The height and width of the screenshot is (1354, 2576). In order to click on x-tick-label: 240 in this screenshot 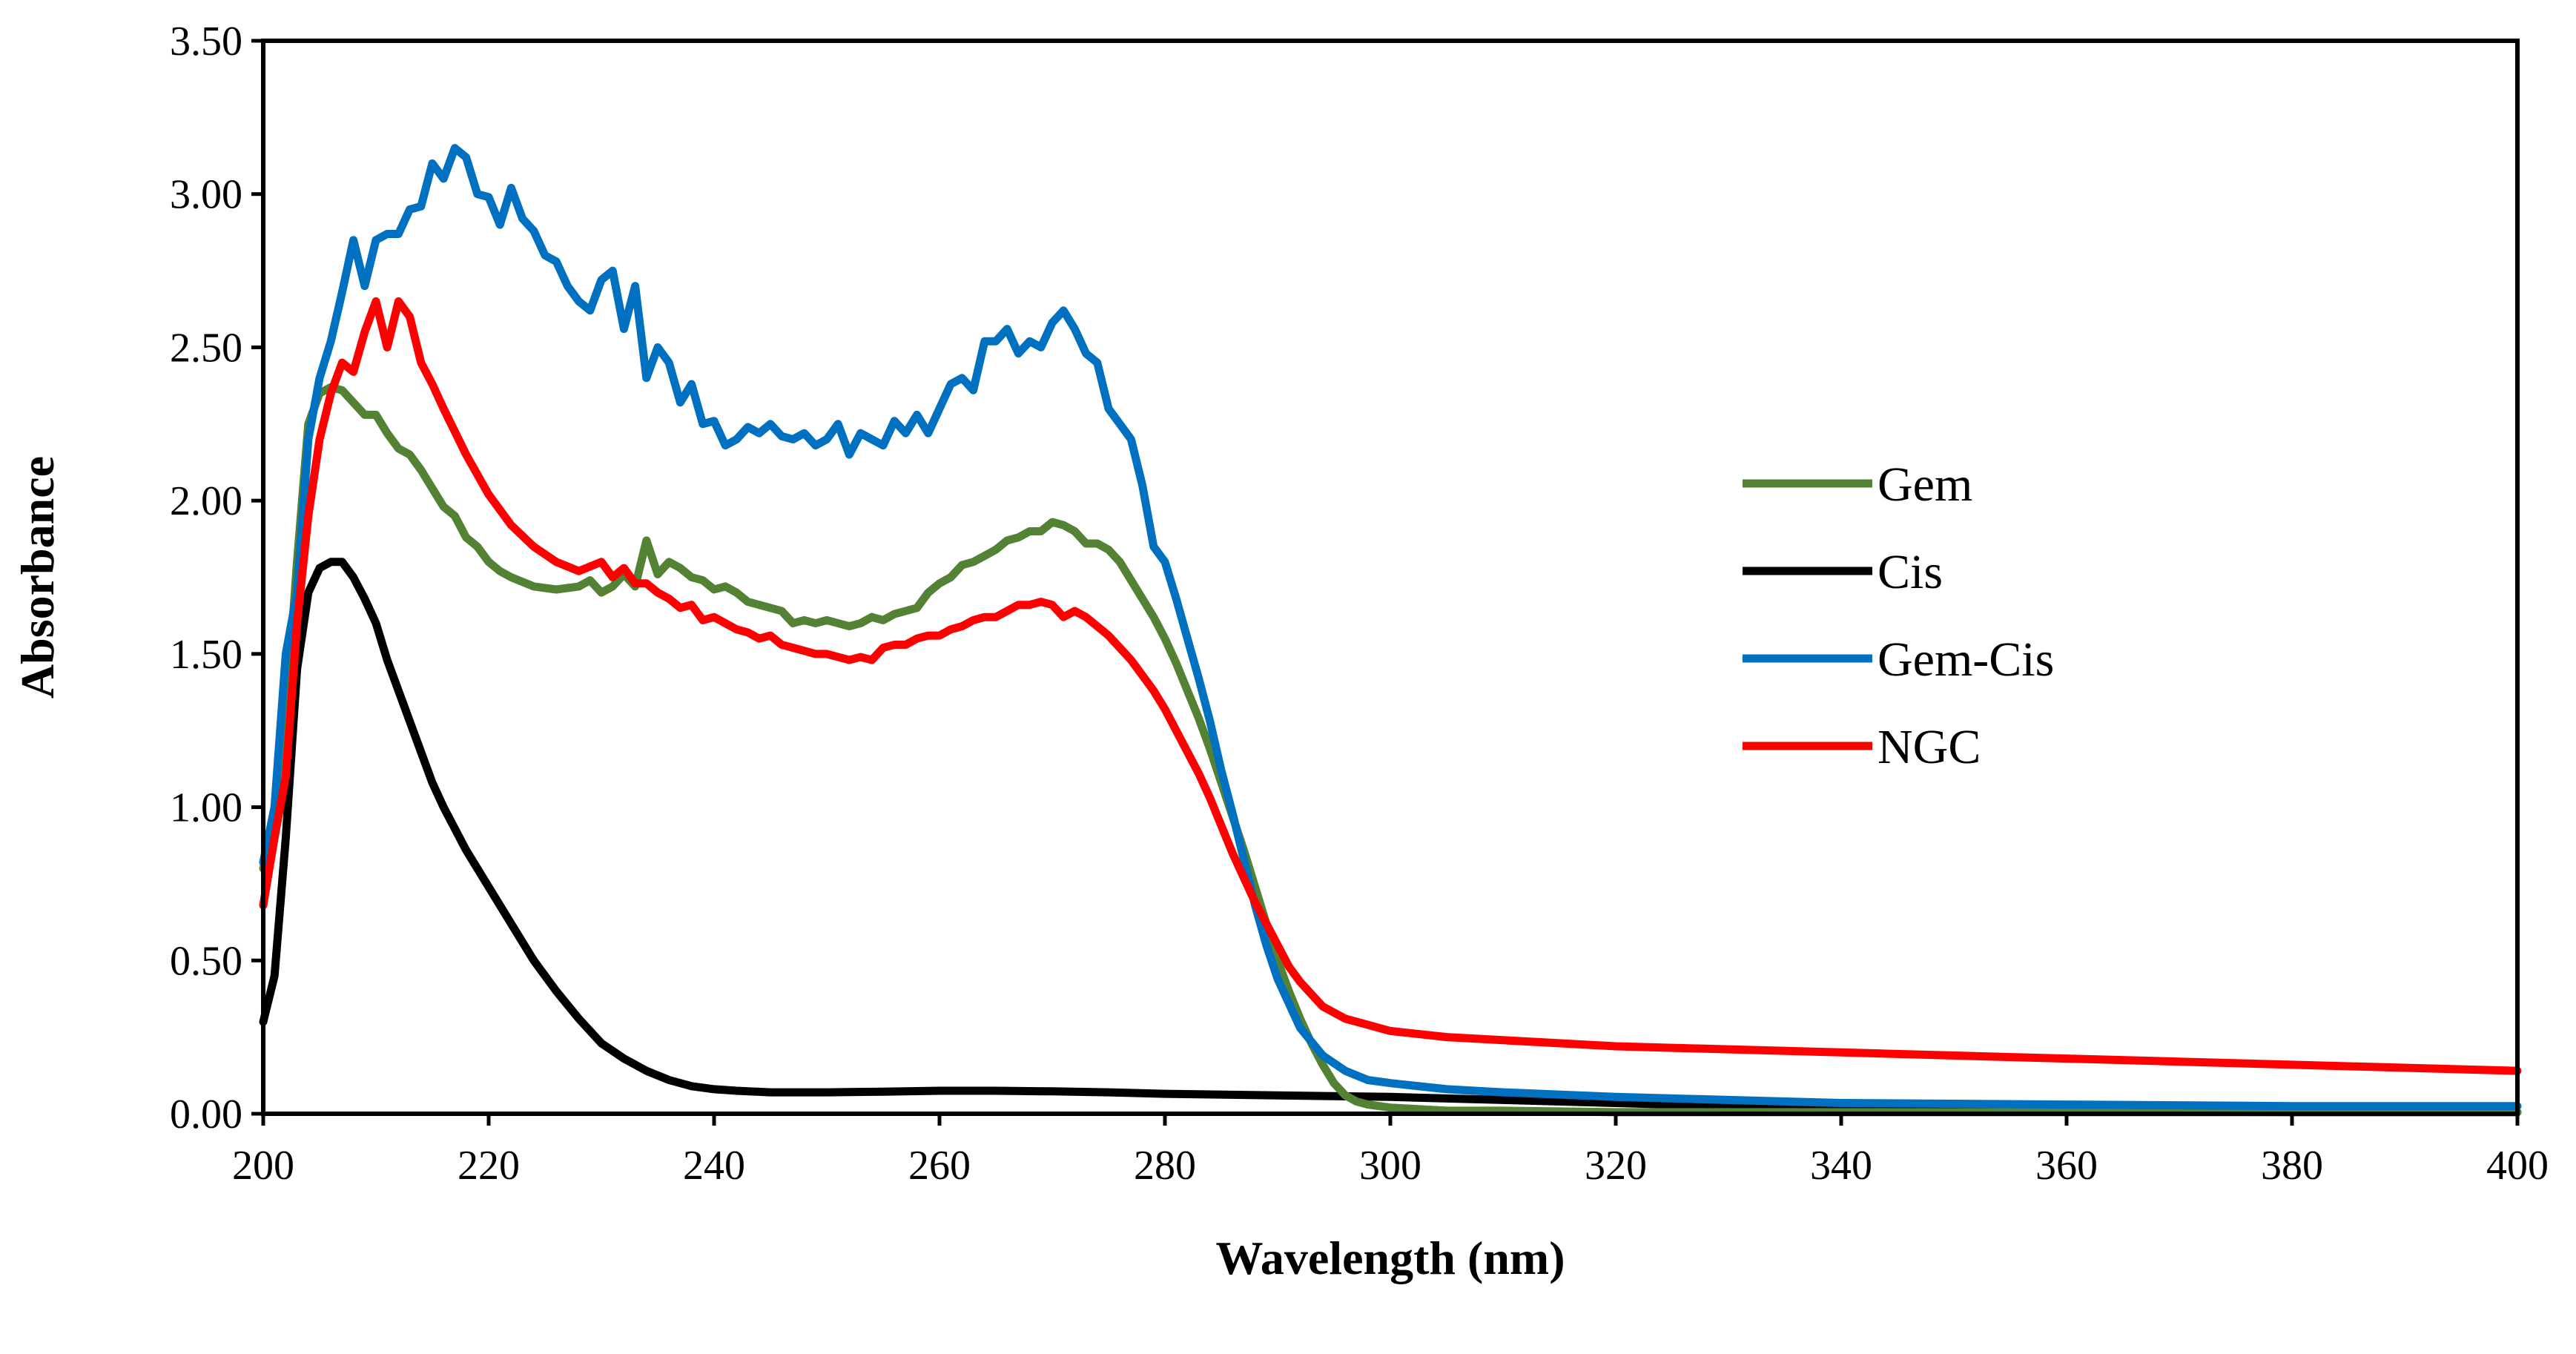, I will do `click(714, 1166)`.